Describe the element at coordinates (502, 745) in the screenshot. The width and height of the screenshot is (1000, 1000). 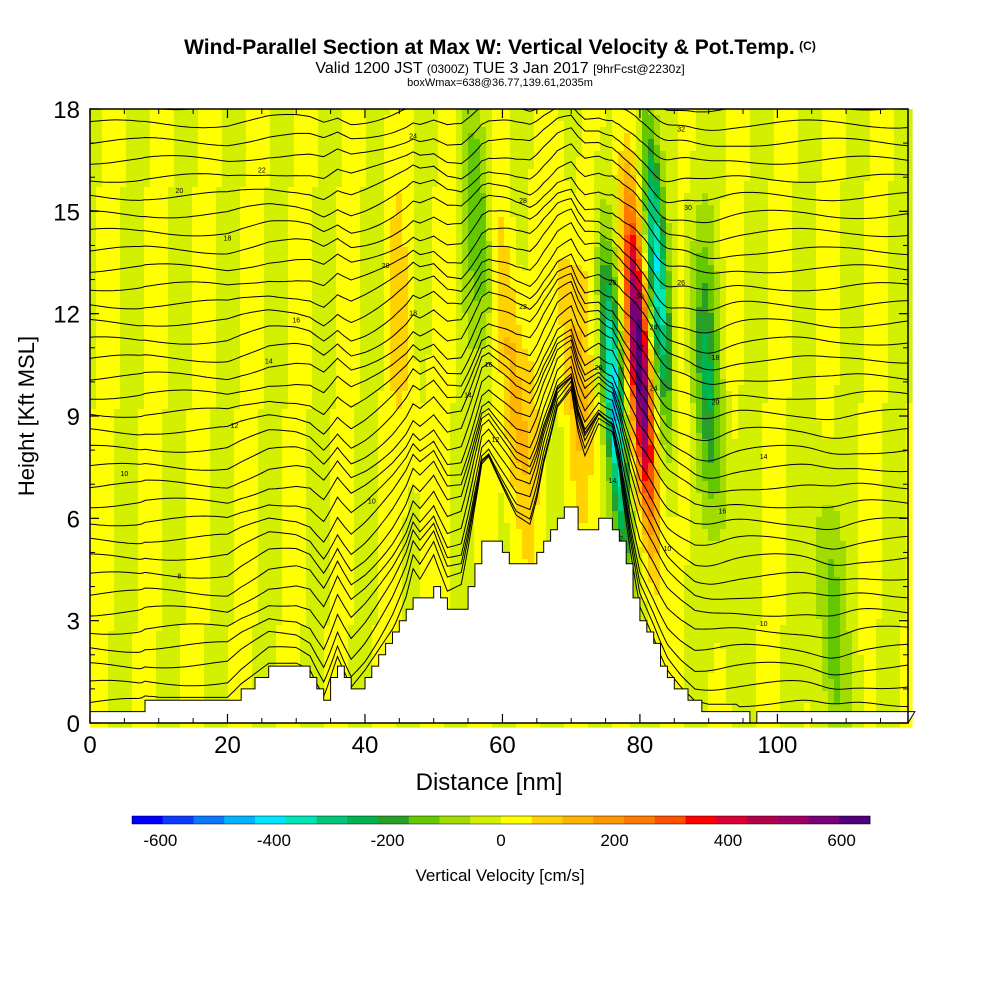
I see `x-tick-label: 60` at that location.